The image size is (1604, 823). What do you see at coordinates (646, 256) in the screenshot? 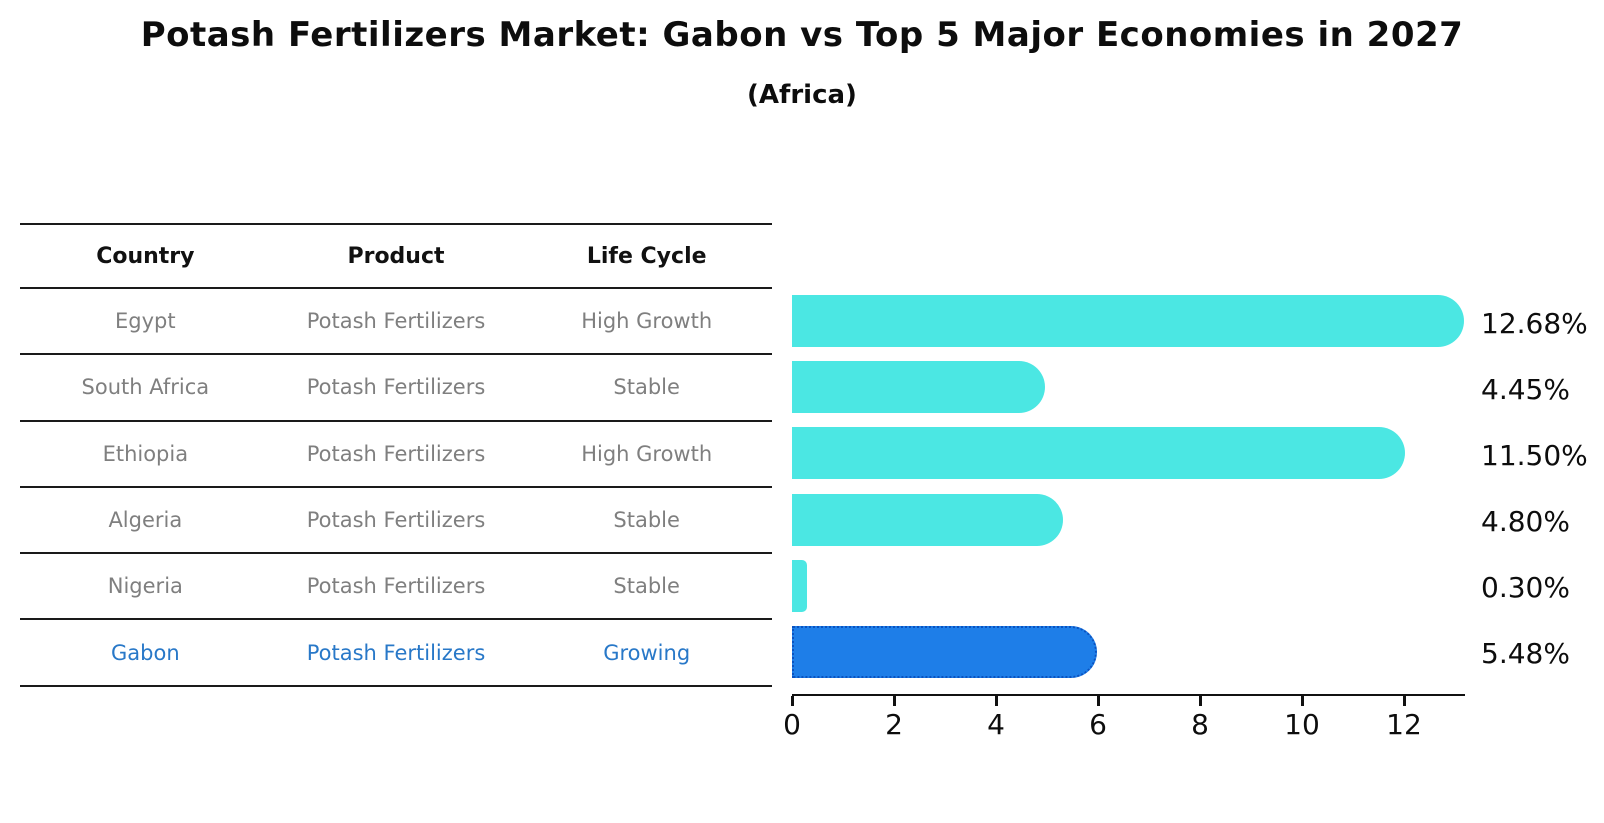
I see `table-header-life-cycle: Life Cycle` at bounding box center [646, 256].